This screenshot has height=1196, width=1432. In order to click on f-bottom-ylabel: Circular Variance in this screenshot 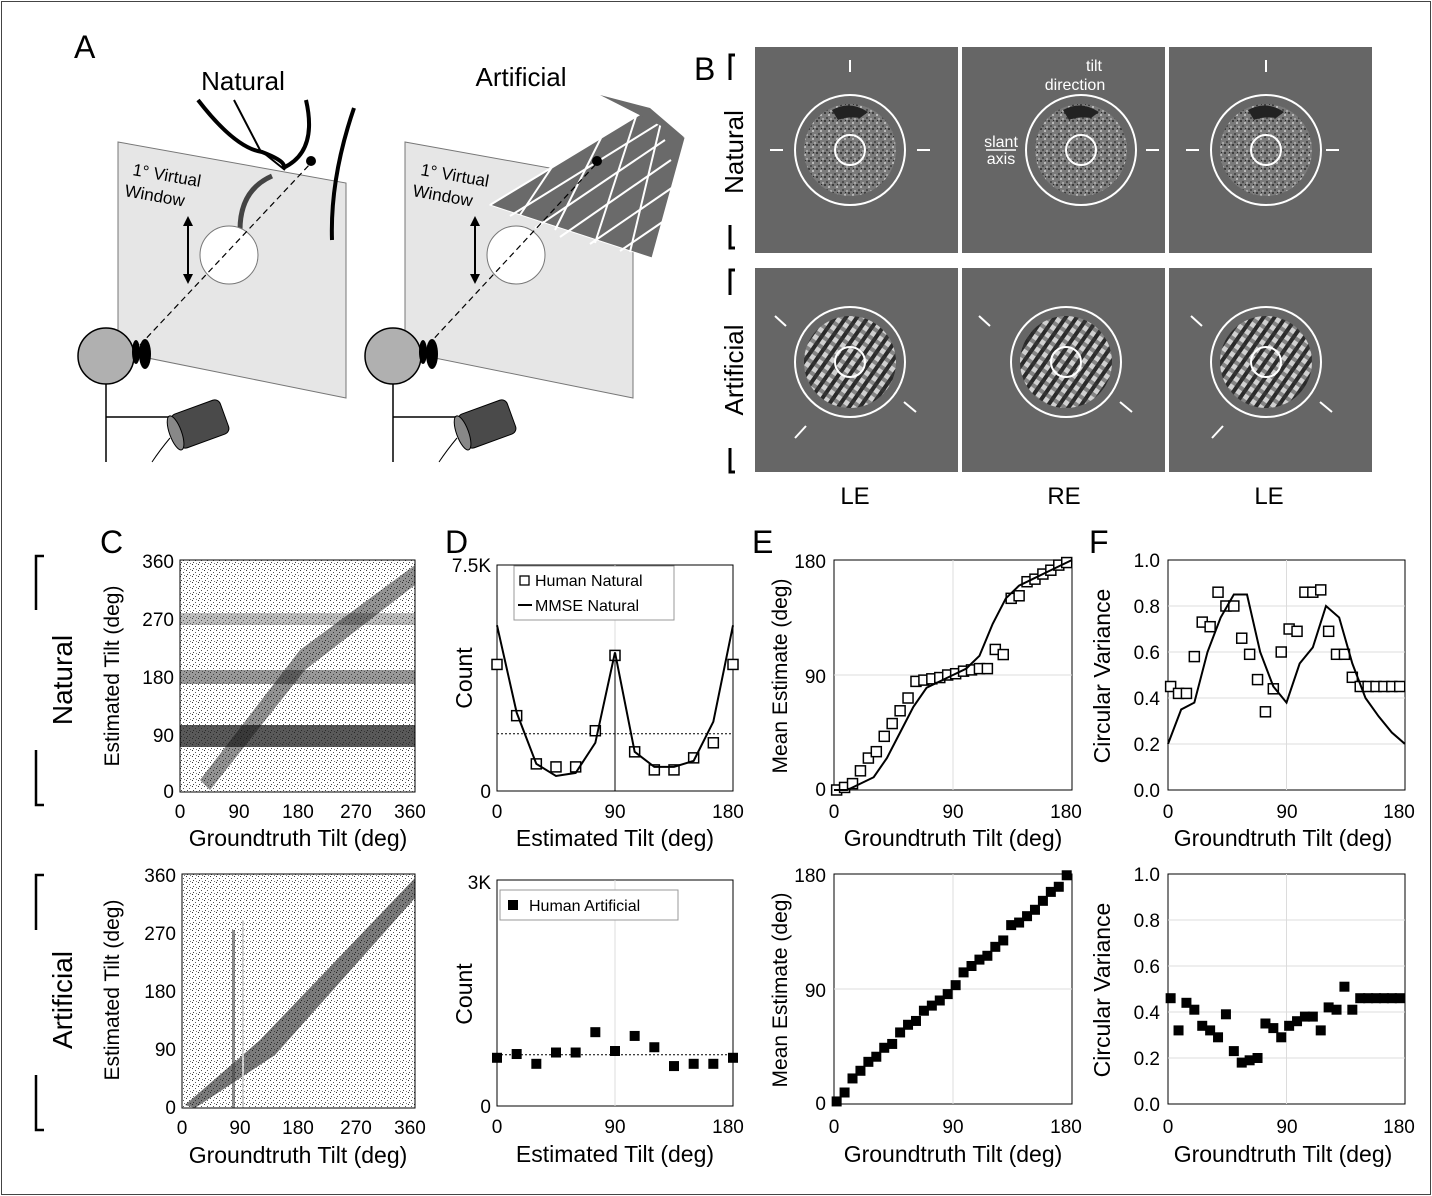, I will do `click(1102, 990)`.